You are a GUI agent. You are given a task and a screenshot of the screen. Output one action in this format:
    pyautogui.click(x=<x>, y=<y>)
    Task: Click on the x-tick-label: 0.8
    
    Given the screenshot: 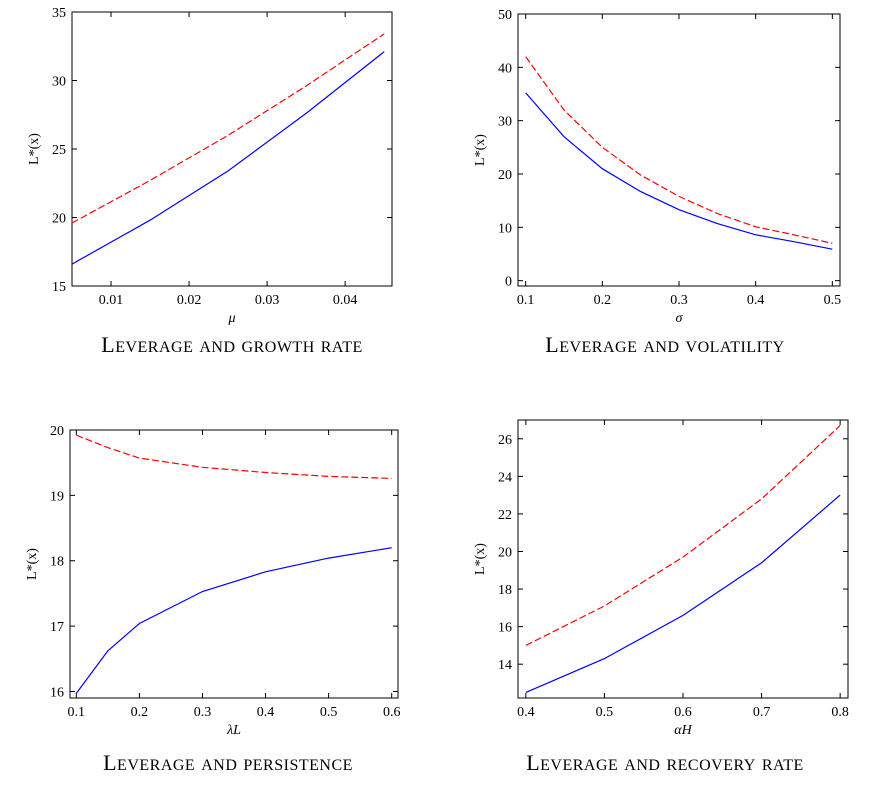 What is the action you would take?
    pyautogui.click(x=840, y=712)
    